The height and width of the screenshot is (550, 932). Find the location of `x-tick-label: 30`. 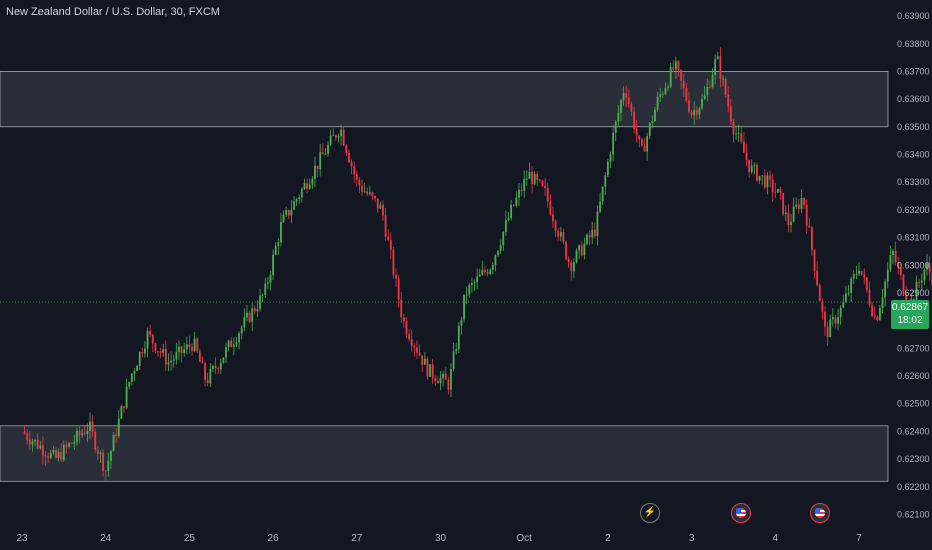

x-tick-label: 30 is located at coordinates (441, 538).